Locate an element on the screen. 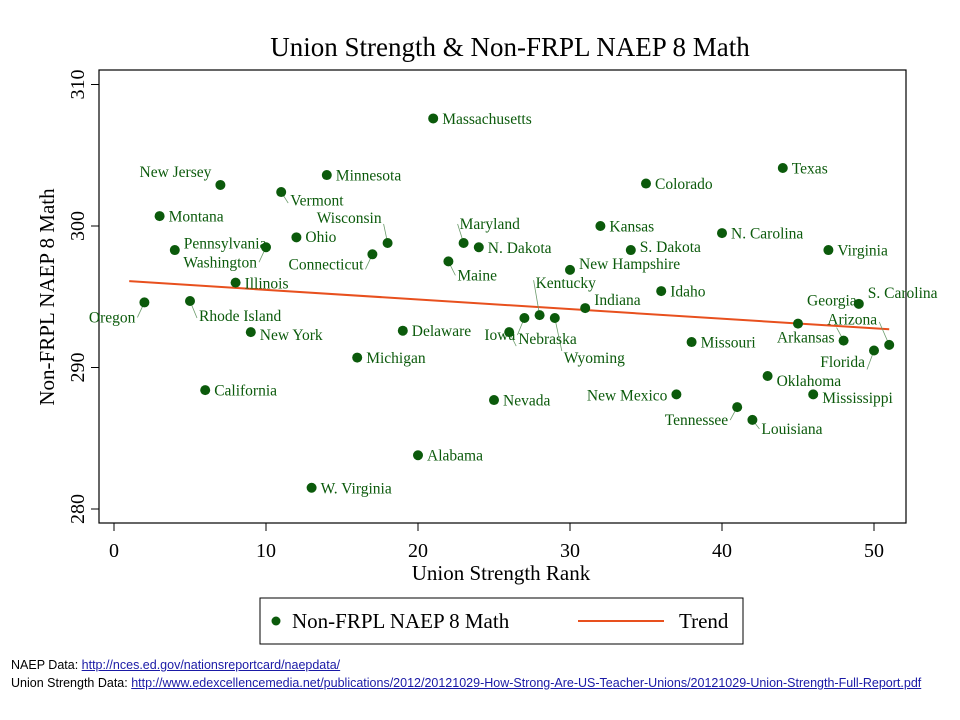 This screenshot has width=960, height=720. data-point-label: Kansas is located at coordinates (631, 227).